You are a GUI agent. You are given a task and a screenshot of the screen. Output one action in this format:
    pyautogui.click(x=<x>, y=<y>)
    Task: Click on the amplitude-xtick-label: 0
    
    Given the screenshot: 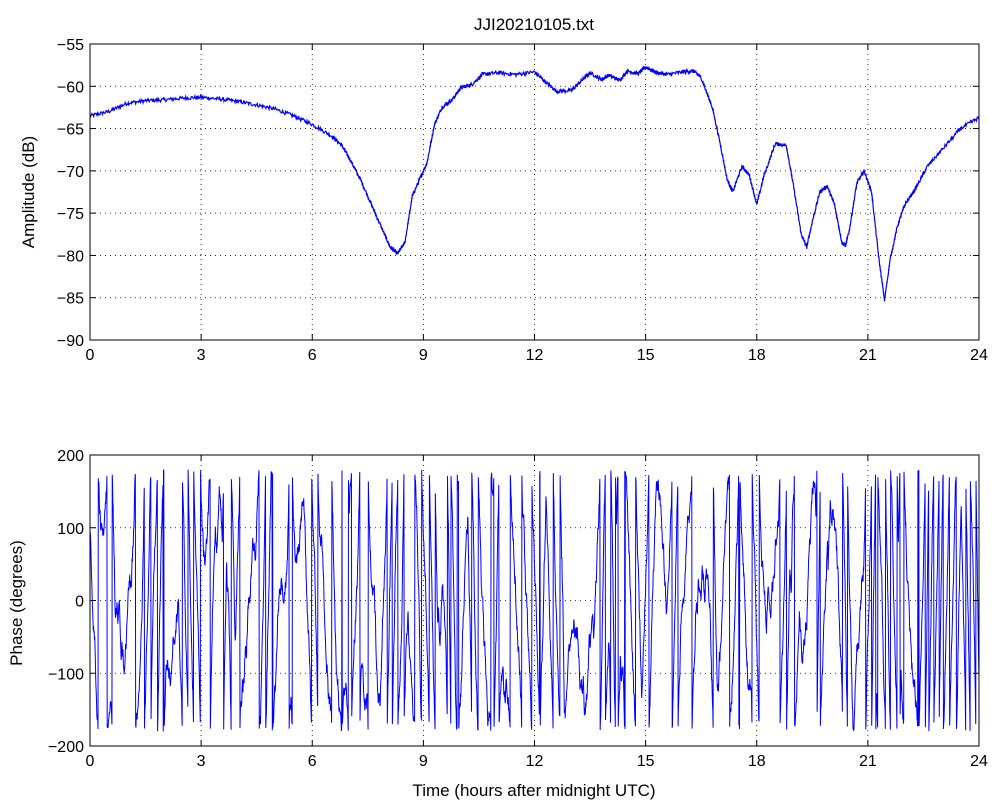 What is the action you would take?
    pyautogui.click(x=90, y=355)
    